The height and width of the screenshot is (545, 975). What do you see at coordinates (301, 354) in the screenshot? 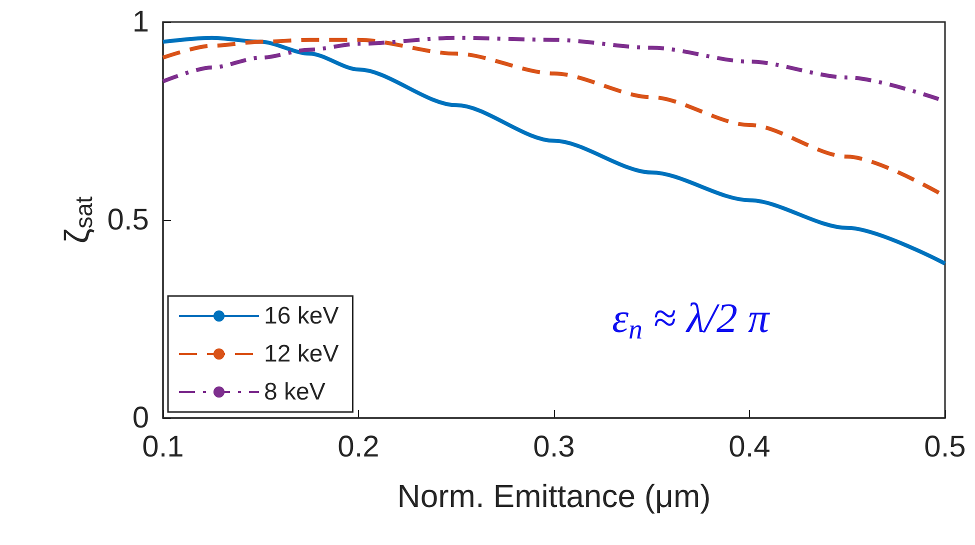
I see `legend-label: 12 keV` at bounding box center [301, 354].